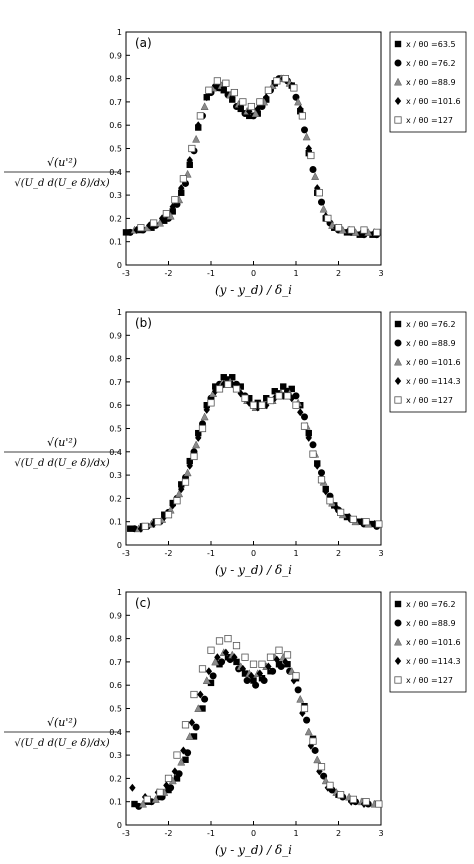 The image size is (474, 864). Describe the element at coordinates (169, 833) in the screenshot. I see `x-tick-label: -2` at that location.